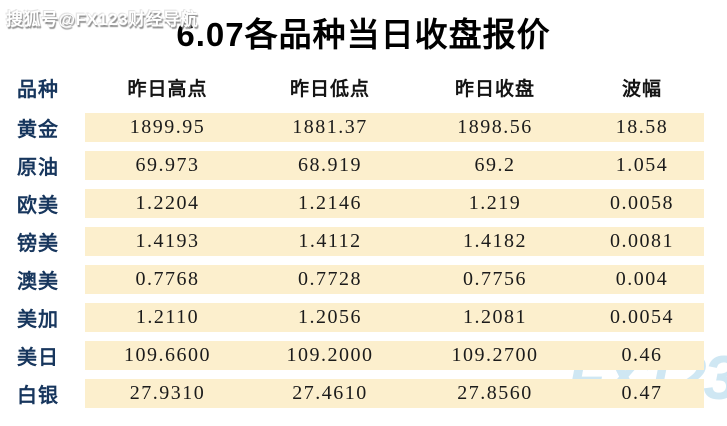  What do you see at coordinates (642, 393) in the screenshot?
I see `cell-range: 0.47` at bounding box center [642, 393].